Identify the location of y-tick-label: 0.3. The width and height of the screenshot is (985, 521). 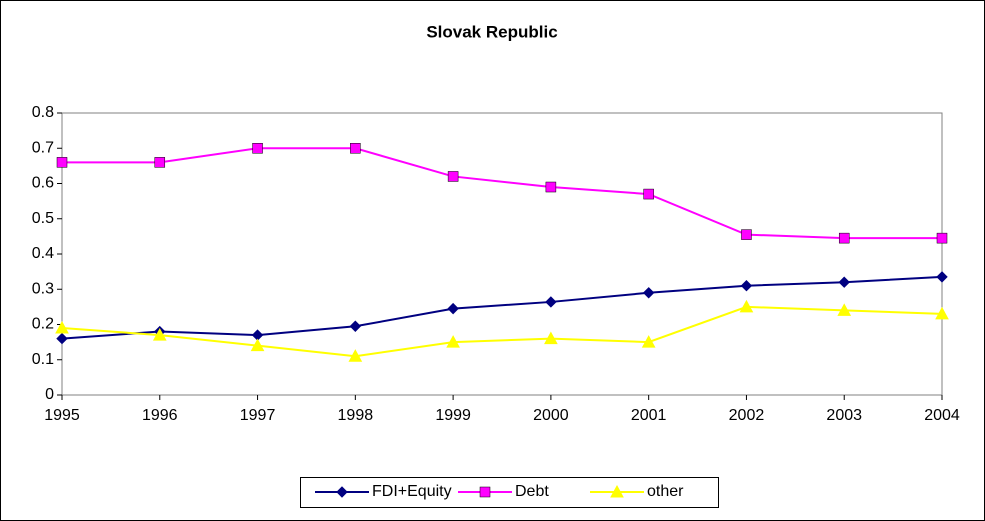
(43, 288).